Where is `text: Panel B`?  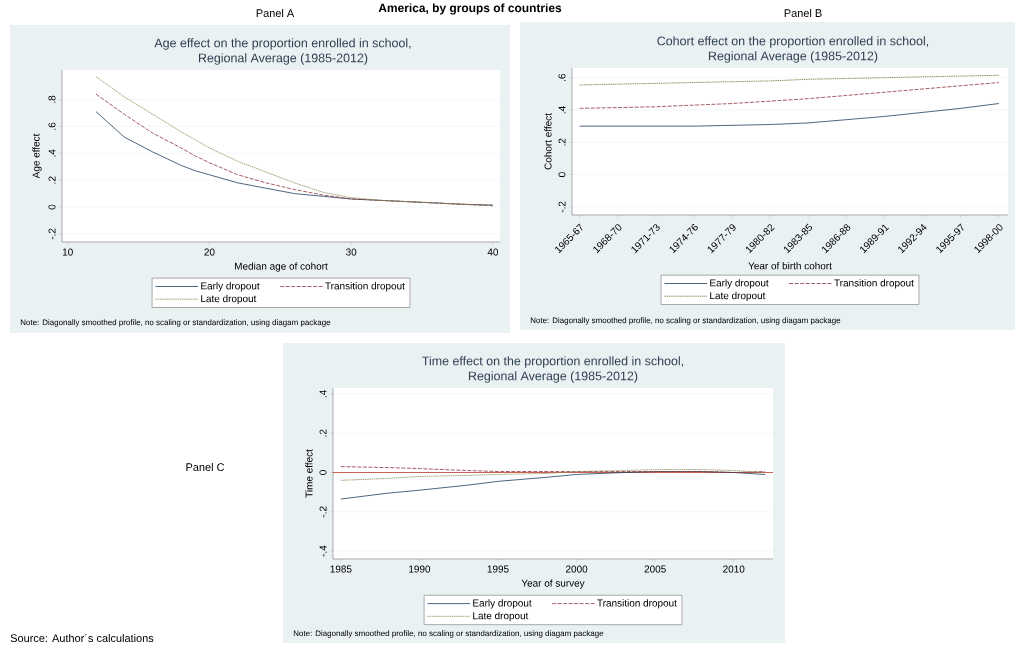 text: Panel B is located at coordinates (803, 13).